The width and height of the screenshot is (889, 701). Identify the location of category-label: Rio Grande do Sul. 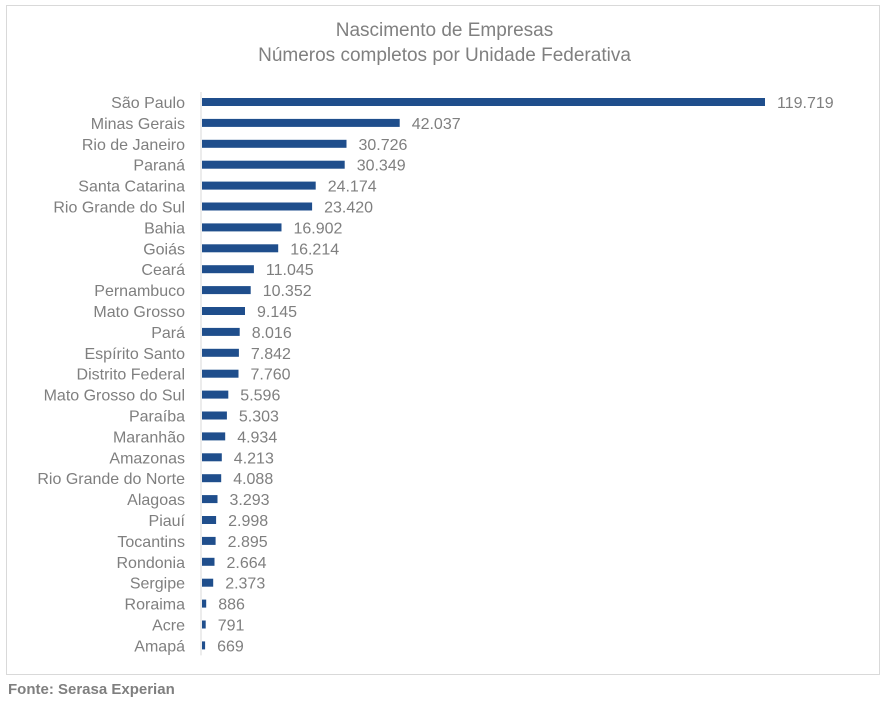
(119, 208).